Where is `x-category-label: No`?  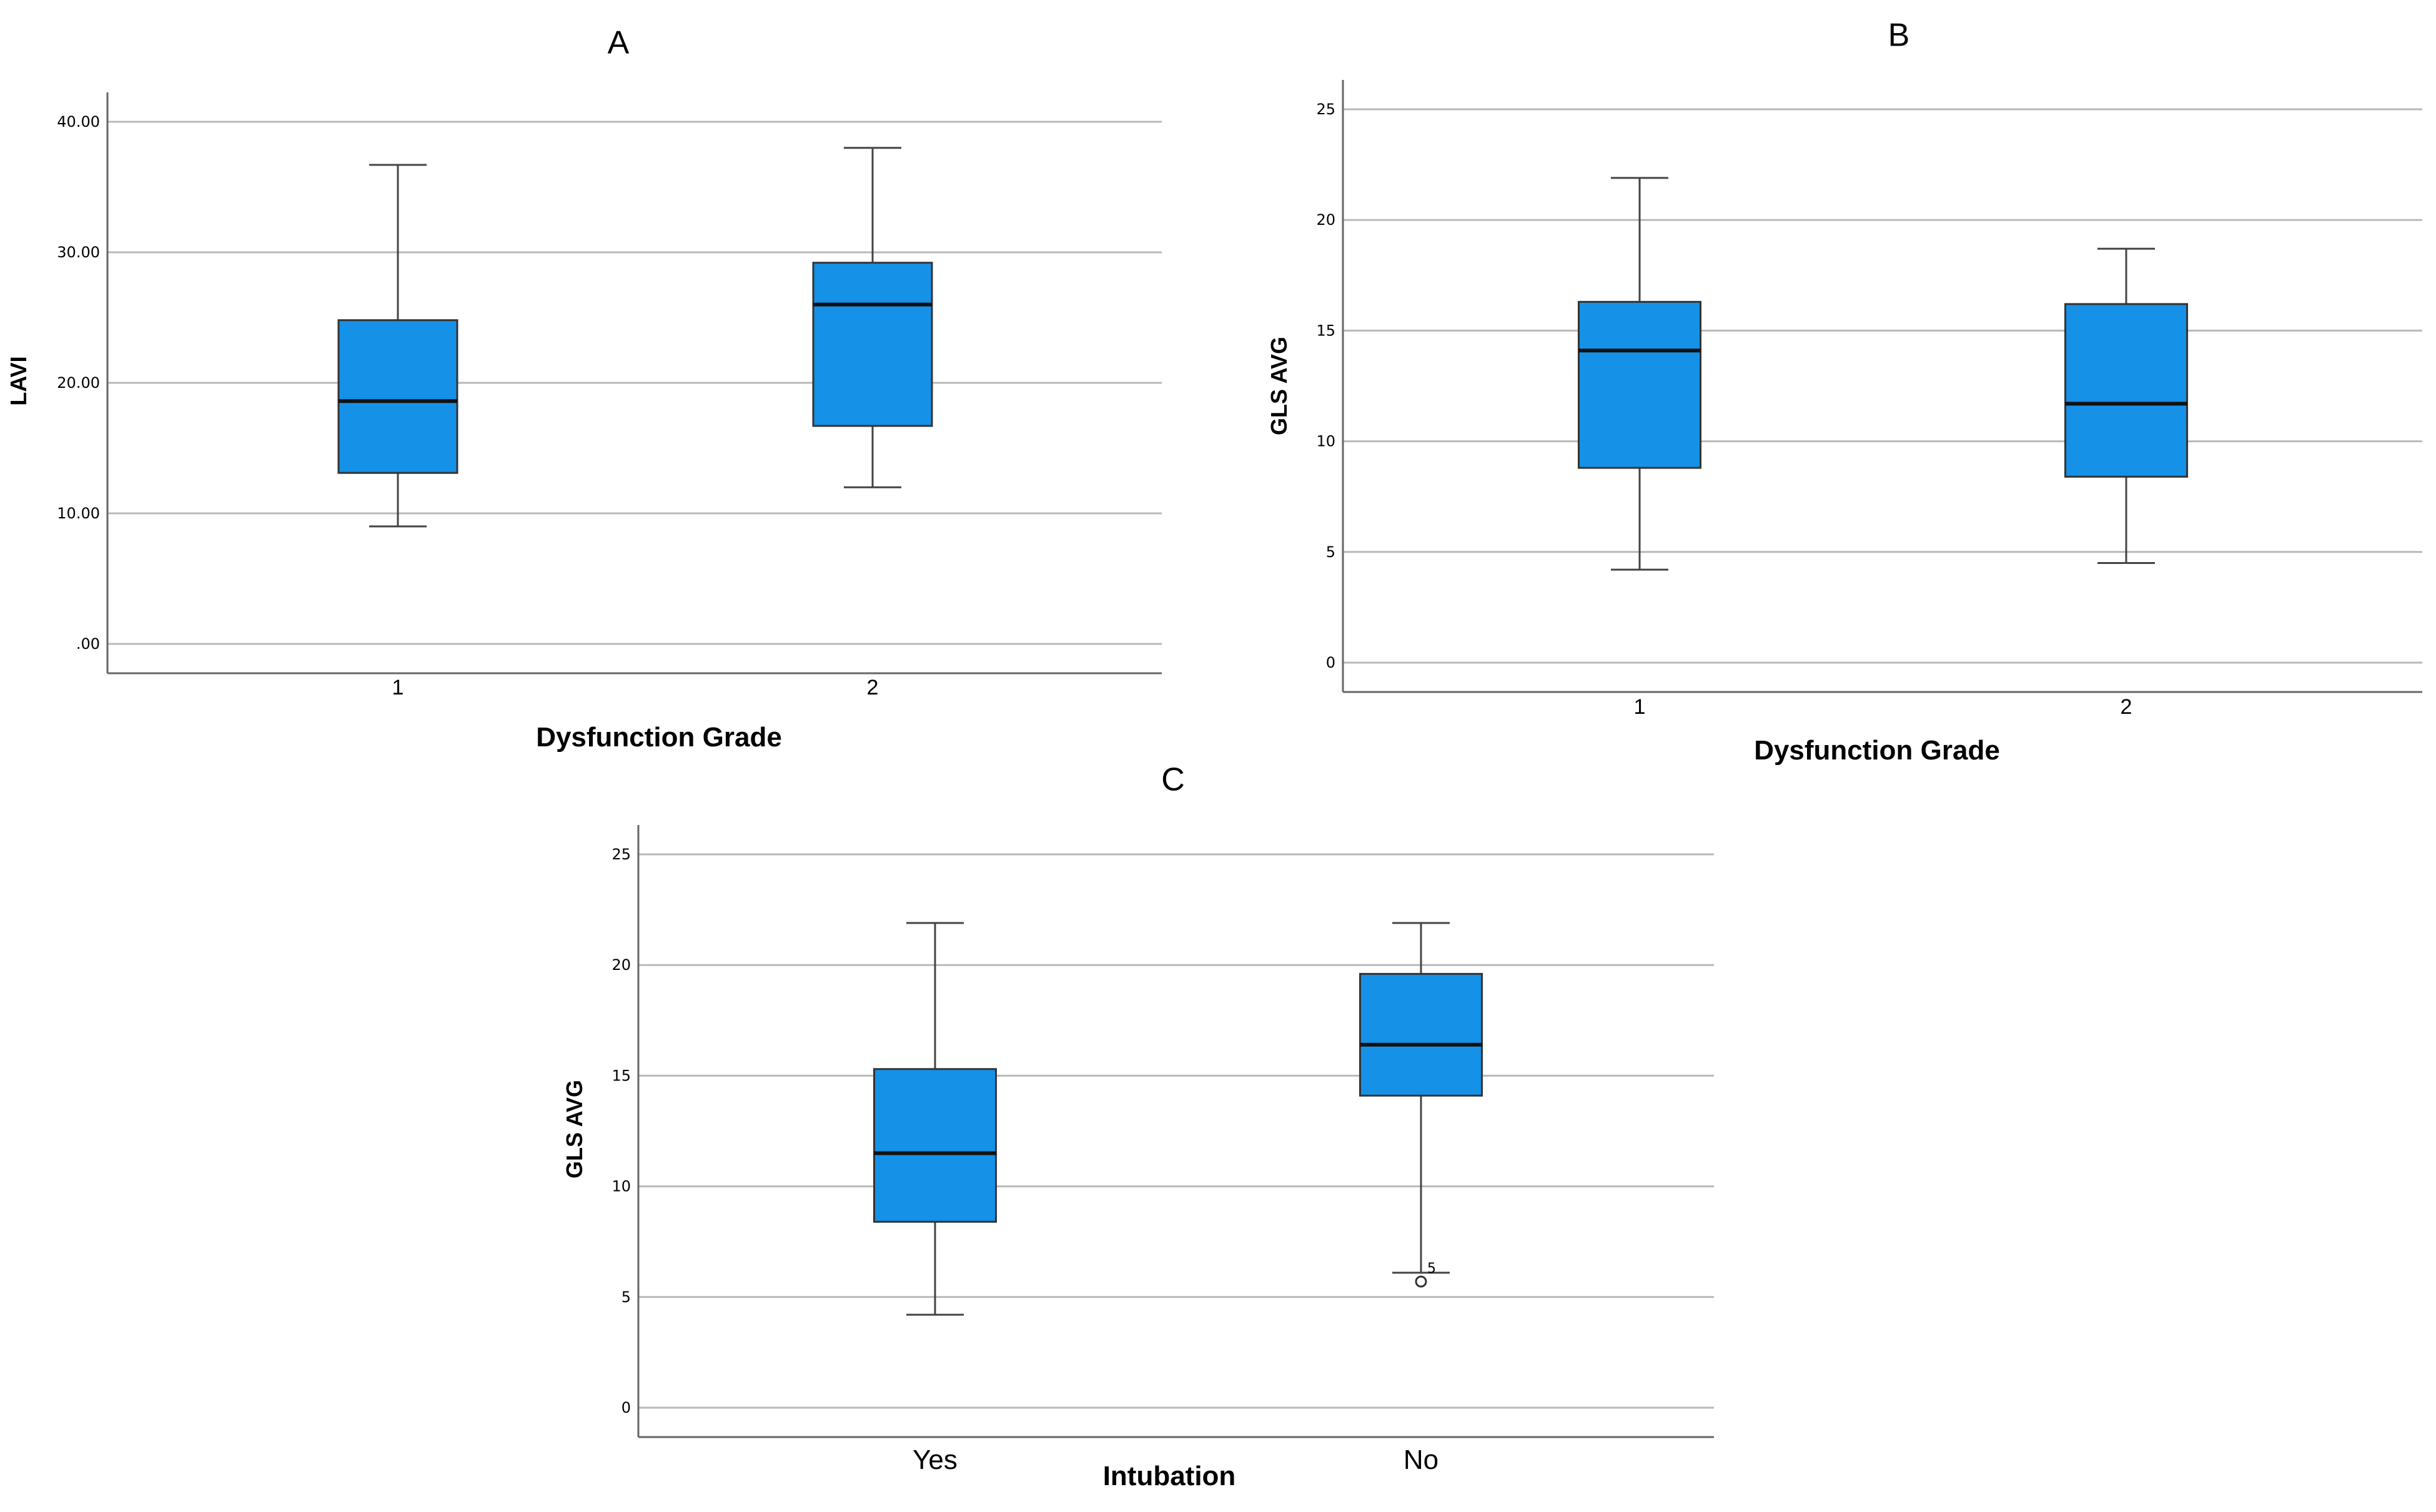 x-category-label: No is located at coordinates (1421, 1460).